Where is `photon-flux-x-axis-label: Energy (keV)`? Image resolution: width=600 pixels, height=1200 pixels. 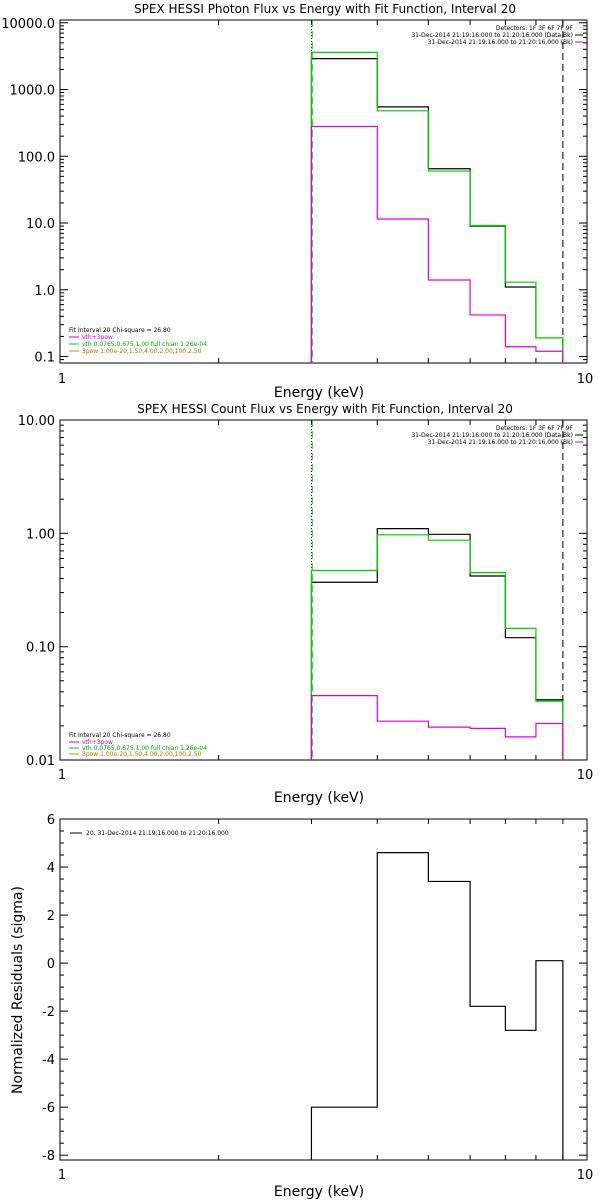
photon-flux-x-axis-label: Energy (keV) is located at coordinates (319, 393).